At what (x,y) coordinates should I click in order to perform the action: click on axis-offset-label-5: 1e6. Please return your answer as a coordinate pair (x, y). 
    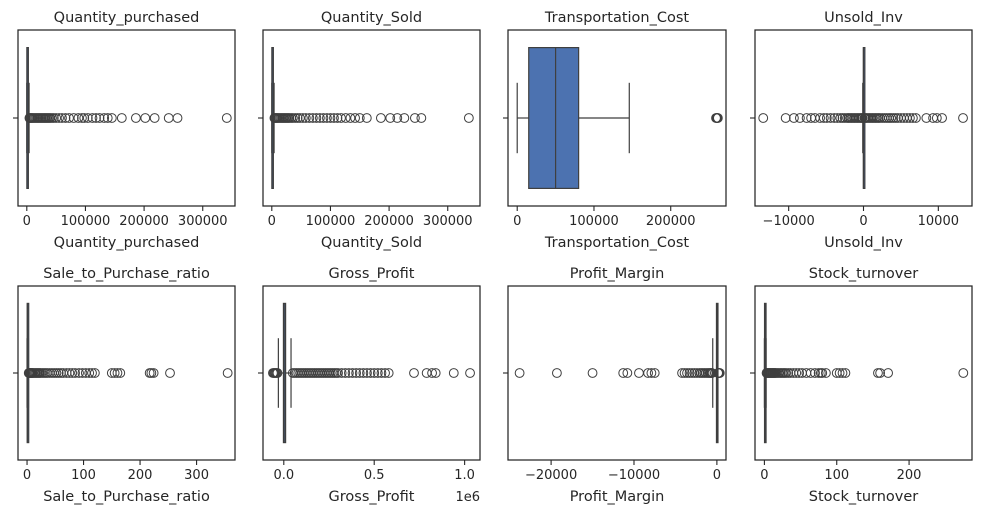
    Looking at the image, I should click on (467, 497).